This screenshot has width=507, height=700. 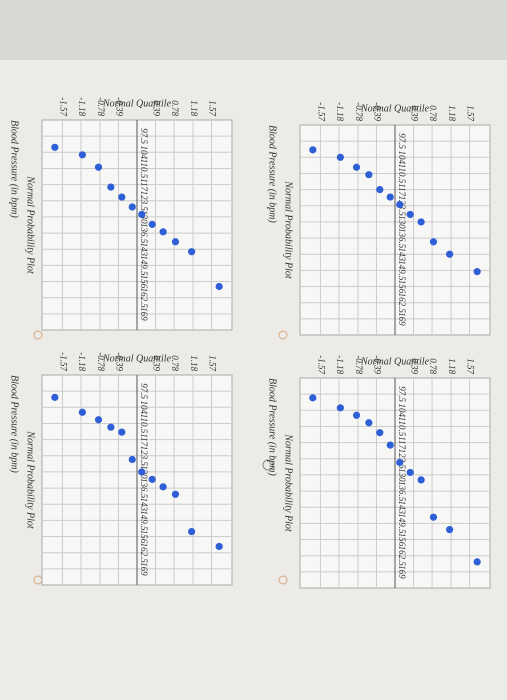 What do you see at coordinates (395, 108) in the screenshot?
I see `y-axis-label: Normal Quantile` at bounding box center [395, 108].